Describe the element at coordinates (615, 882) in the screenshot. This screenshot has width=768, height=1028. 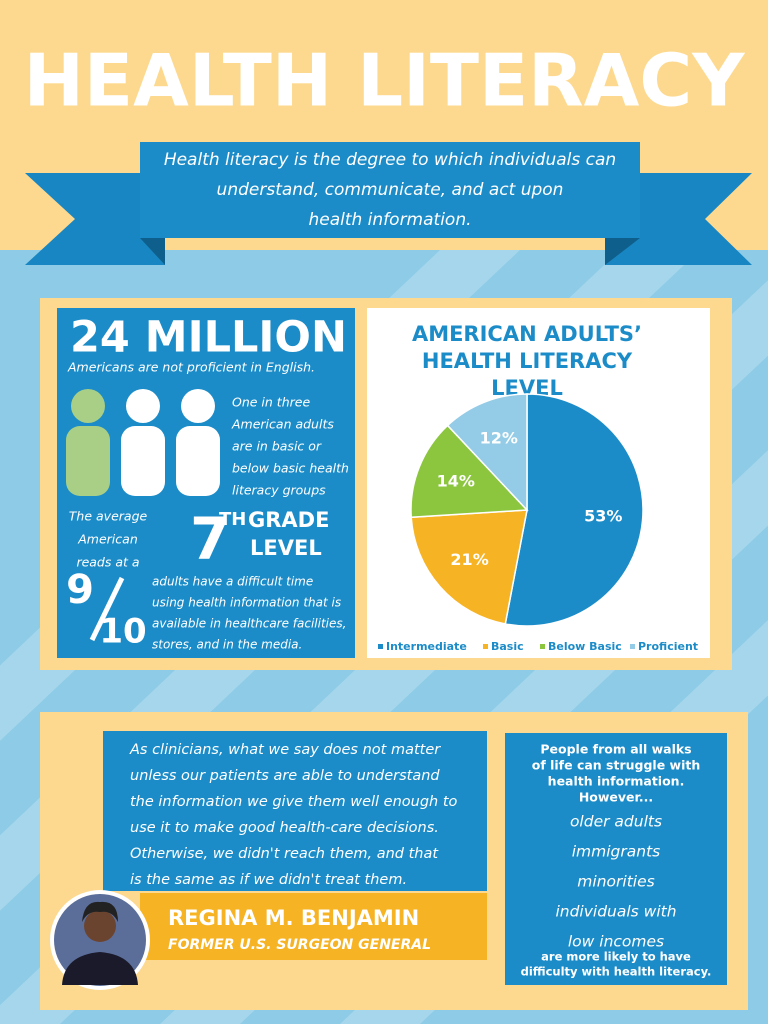
I see `walks-group: minorities` at that location.